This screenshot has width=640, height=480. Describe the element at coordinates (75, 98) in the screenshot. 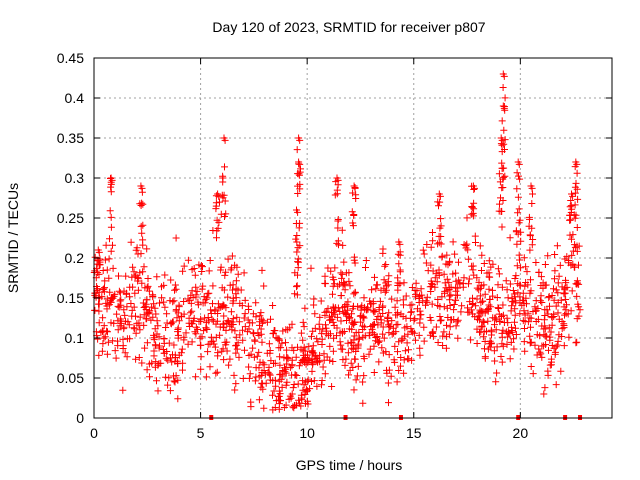

I see `y-tick-label: 0.4` at that location.